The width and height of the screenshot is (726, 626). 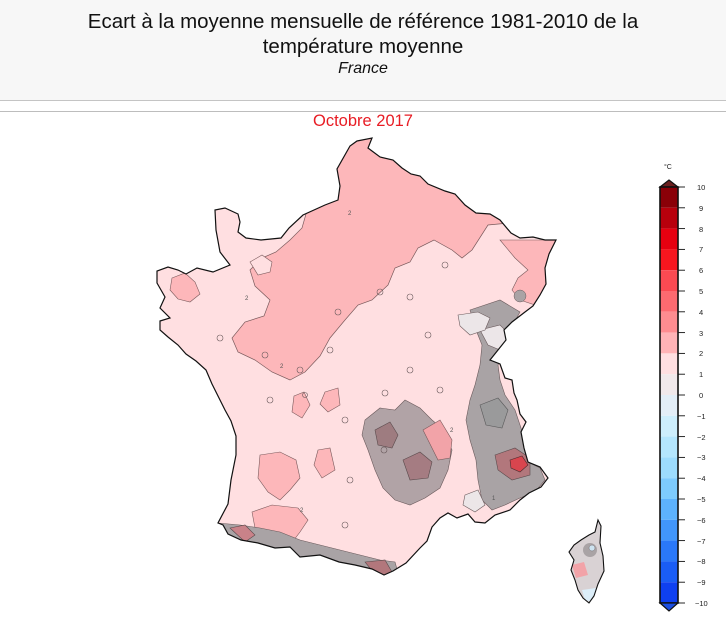 I want to click on tick-label: −9, so click(x=701, y=583).